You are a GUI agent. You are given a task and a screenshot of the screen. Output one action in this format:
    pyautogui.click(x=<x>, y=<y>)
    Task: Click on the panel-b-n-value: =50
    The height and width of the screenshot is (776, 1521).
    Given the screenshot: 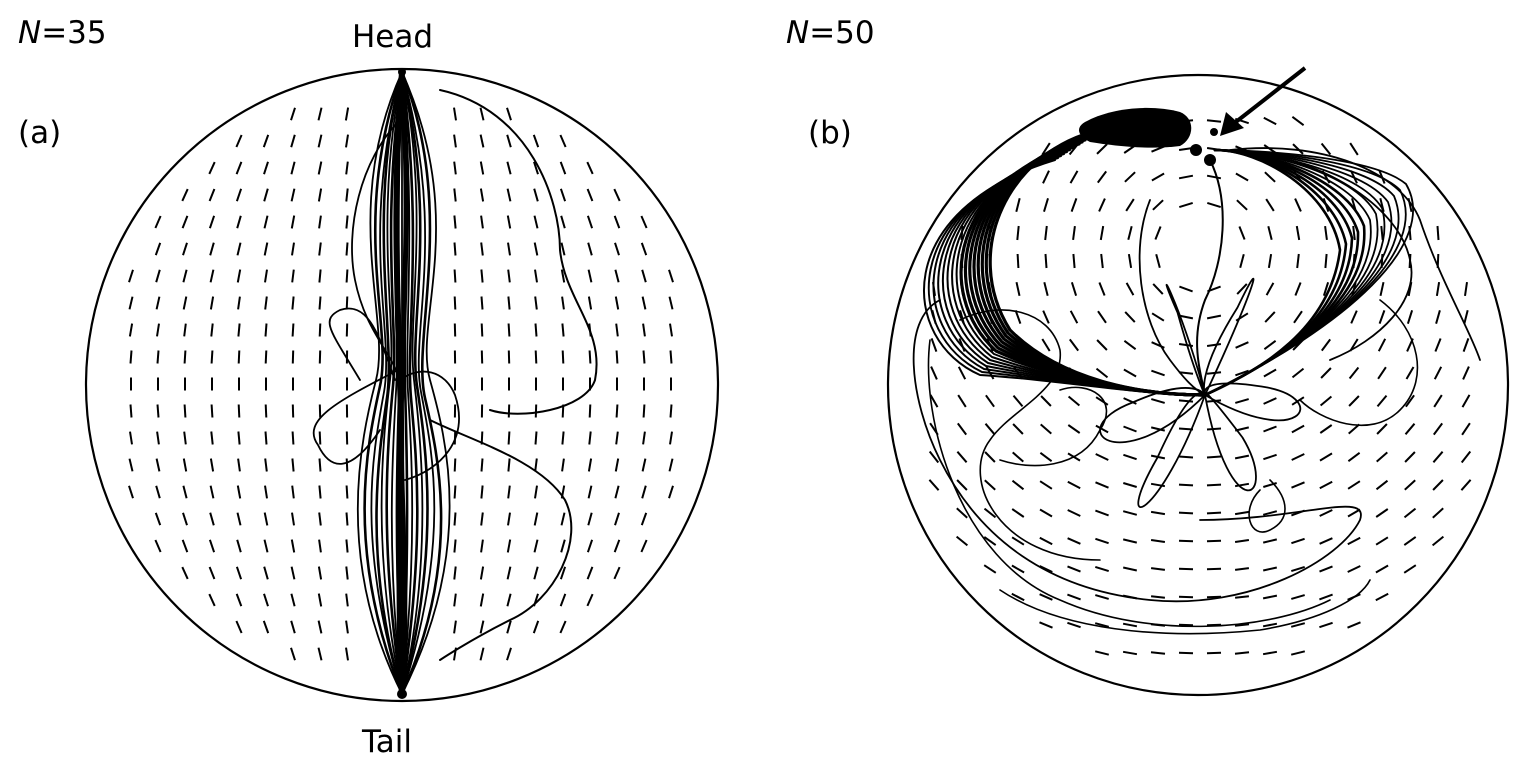 What is the action you would take?
    pyautogui.click(x=842, y=33)
    